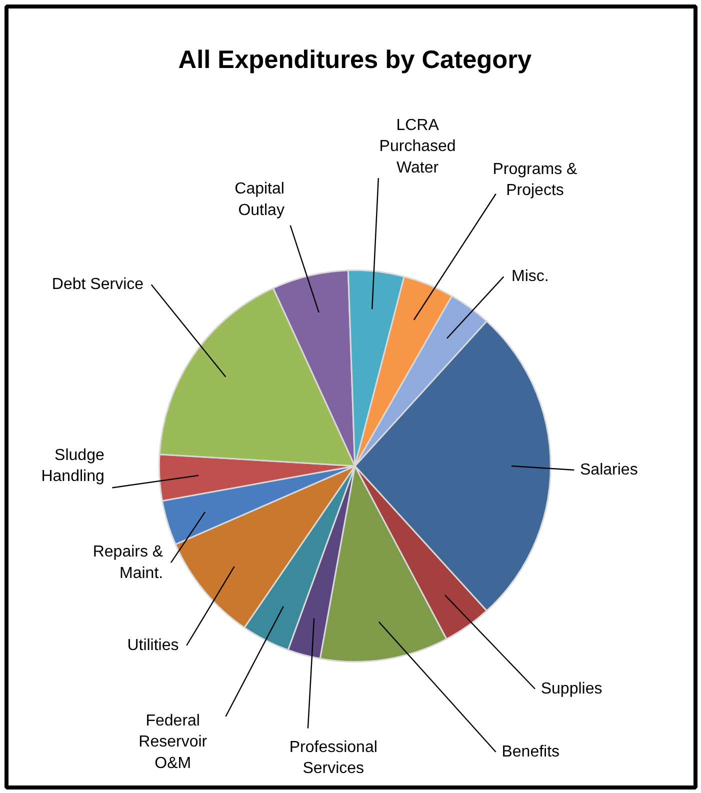 Image resolution: width=701 pixels, height=793 pixels. Describe the element at coordinates (355, 60) in the screenshot. I see `chart-title: All Expenditures by Category` at that location.